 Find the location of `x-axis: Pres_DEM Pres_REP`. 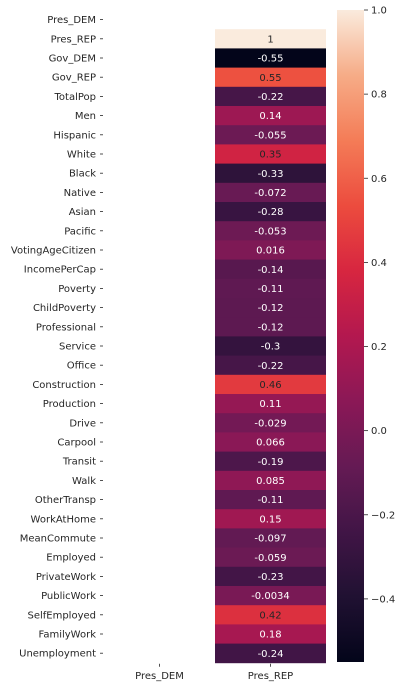

x-axis: Pres_DEM Pres_REP is located at coordinates (214, 672).